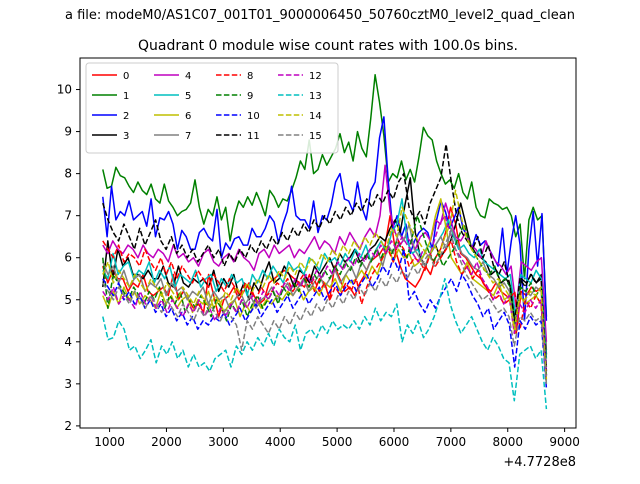 The image size is (640, 484). I want to click on legend-label-5: 5, so click(188, 96).